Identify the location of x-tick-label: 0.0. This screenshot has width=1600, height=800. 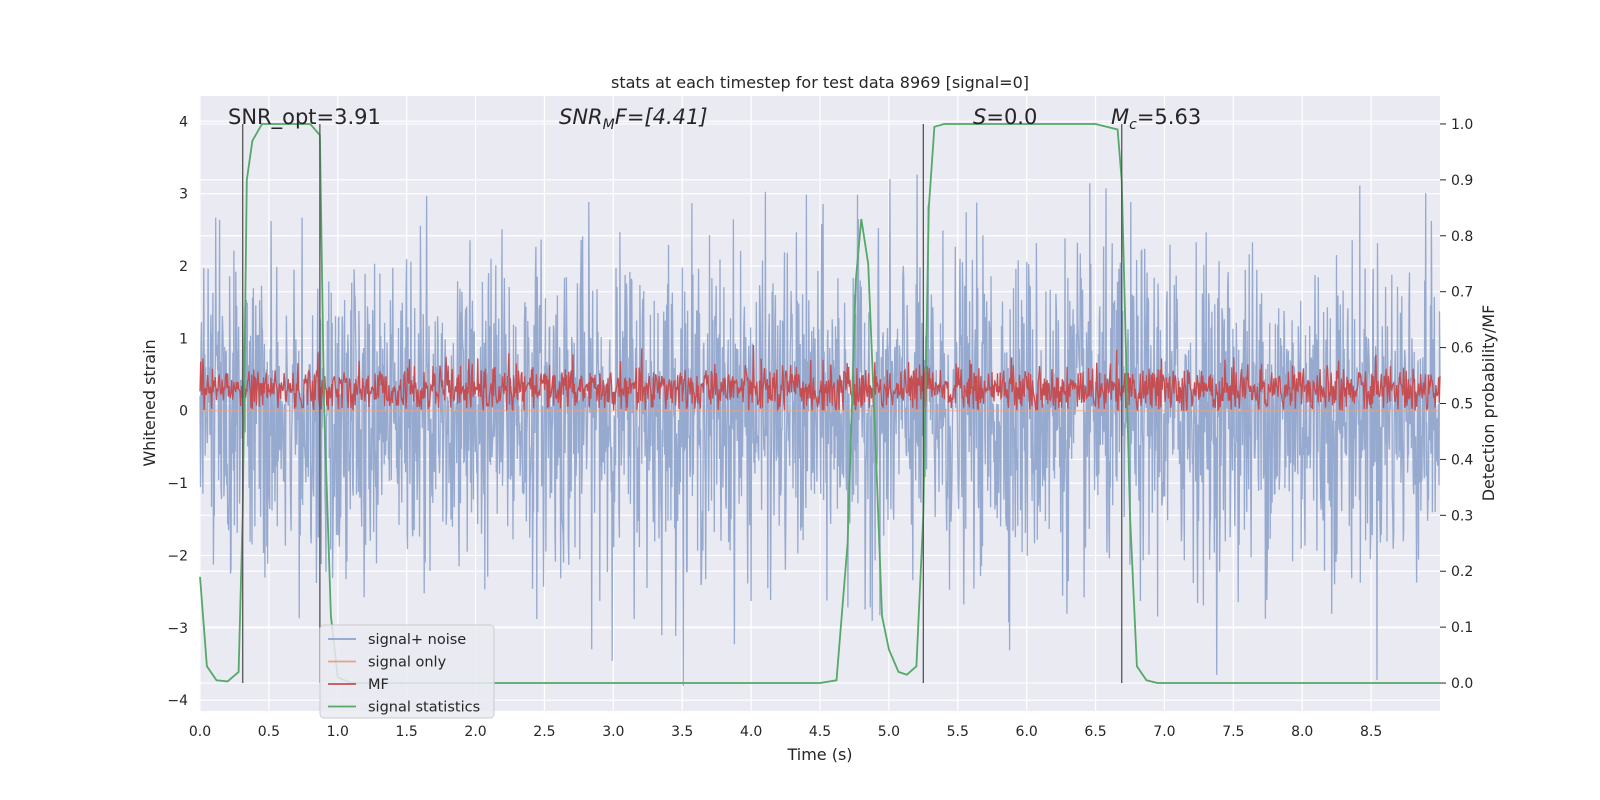
(200, 732).